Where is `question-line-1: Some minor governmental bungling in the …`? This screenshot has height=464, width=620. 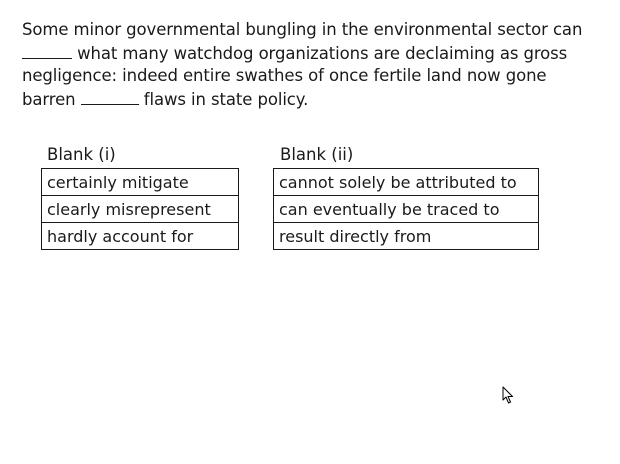
question-line-1: Some minor governmental bungling in the … is located at coordinates (302, 29).